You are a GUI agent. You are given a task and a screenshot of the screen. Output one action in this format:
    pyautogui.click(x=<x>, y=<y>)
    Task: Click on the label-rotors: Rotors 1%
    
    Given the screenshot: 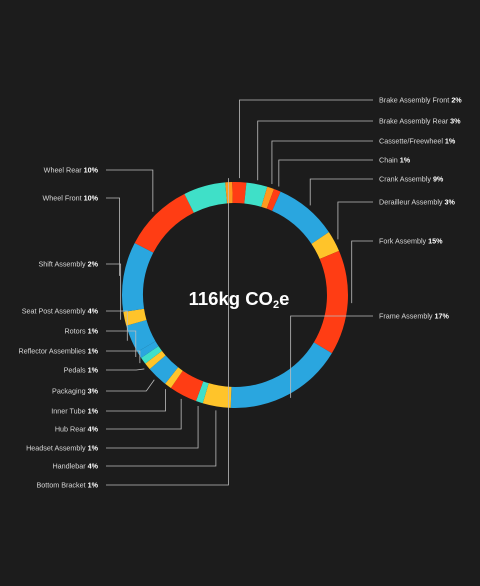 What is the action you would take?
    pyautogui.click(x=81, y=331)
    